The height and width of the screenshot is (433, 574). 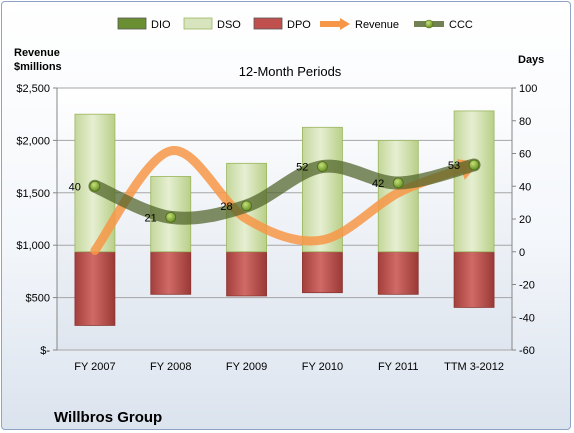 I want to click on category-label: TTM 3-2012, so click(x=474, y=367).